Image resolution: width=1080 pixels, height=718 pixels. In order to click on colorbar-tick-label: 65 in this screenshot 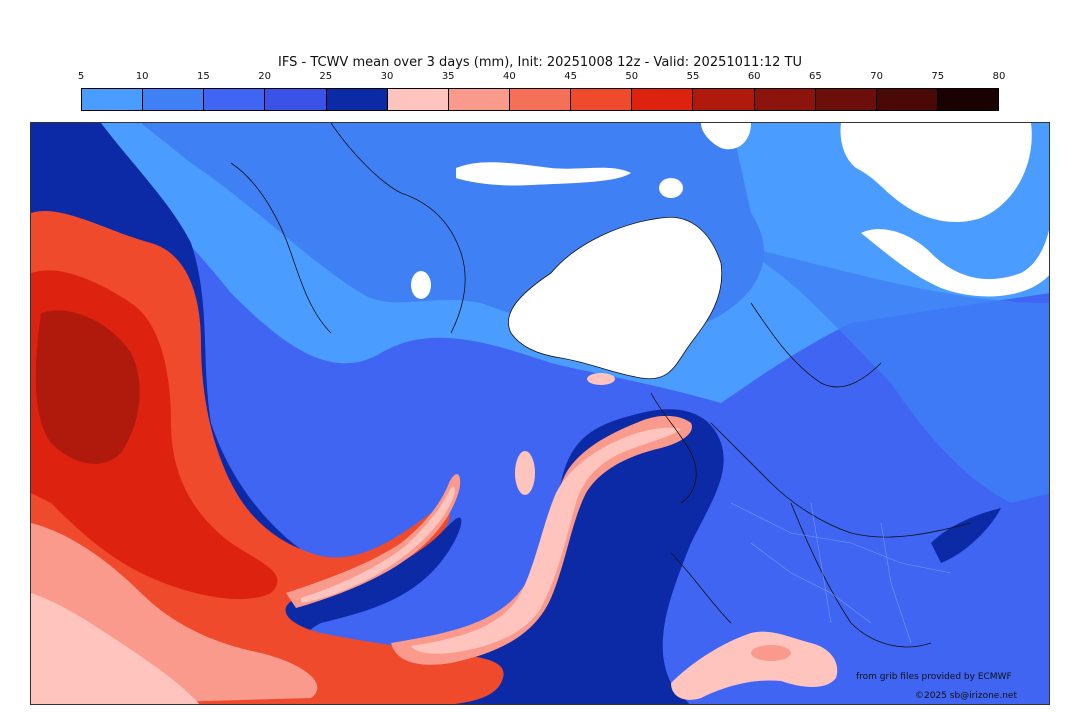, I will do `click(815, 76)`.